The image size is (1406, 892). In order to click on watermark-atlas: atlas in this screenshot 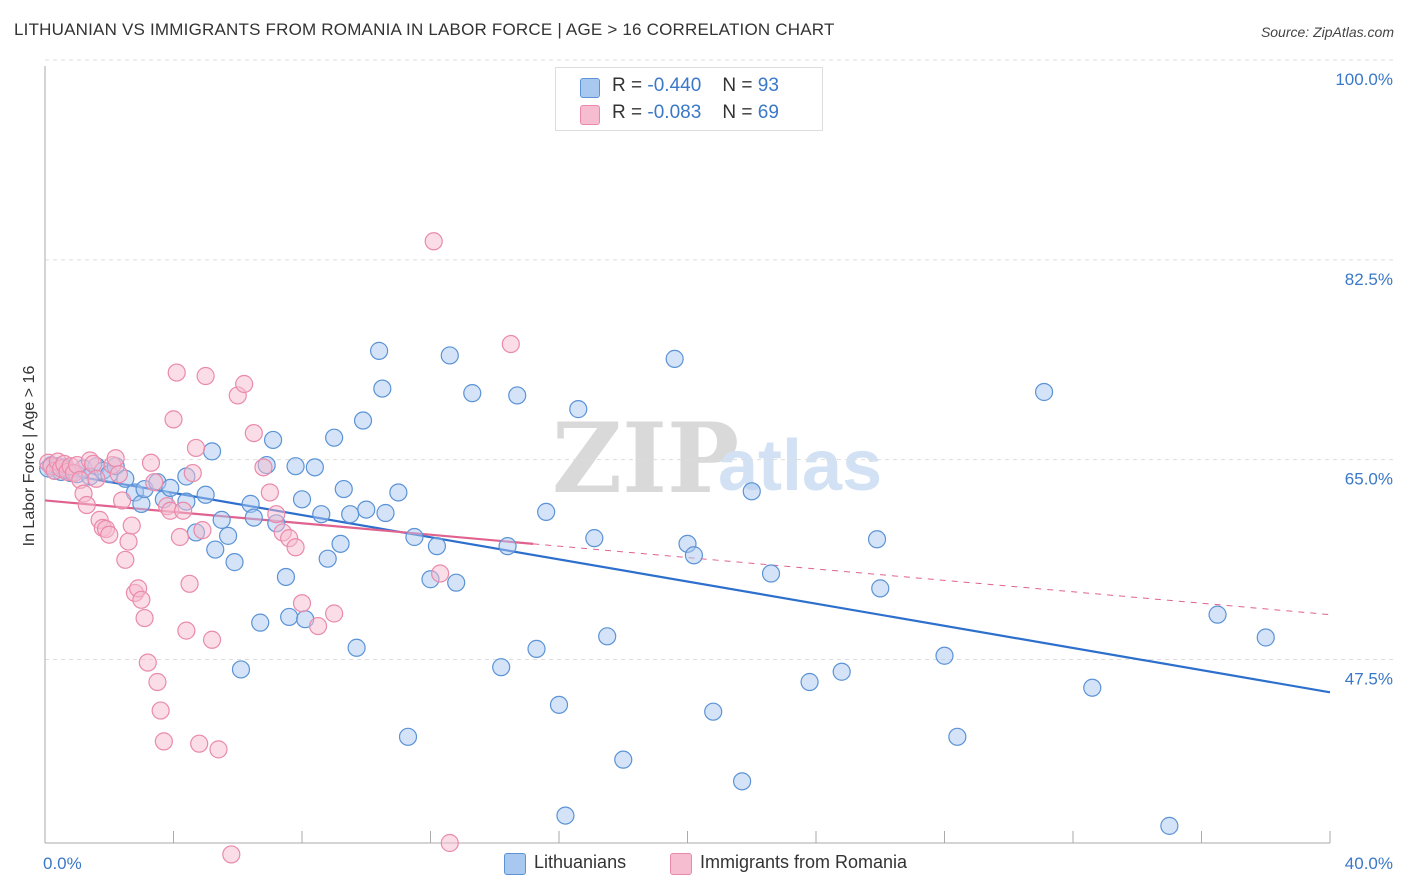, I will do `click(800, 466)`.